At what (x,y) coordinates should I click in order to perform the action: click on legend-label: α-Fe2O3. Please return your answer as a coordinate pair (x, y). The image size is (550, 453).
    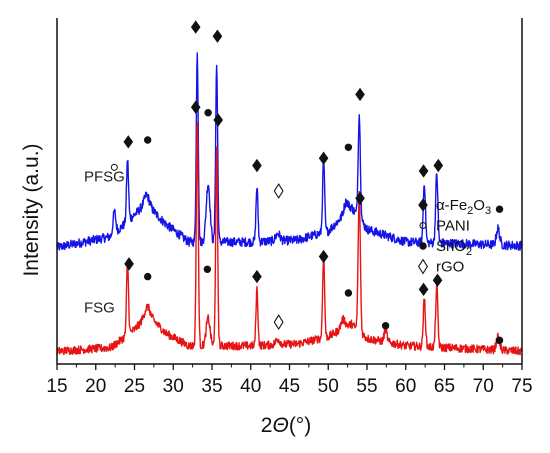
    Looking at the image, I should click on (463, 207).